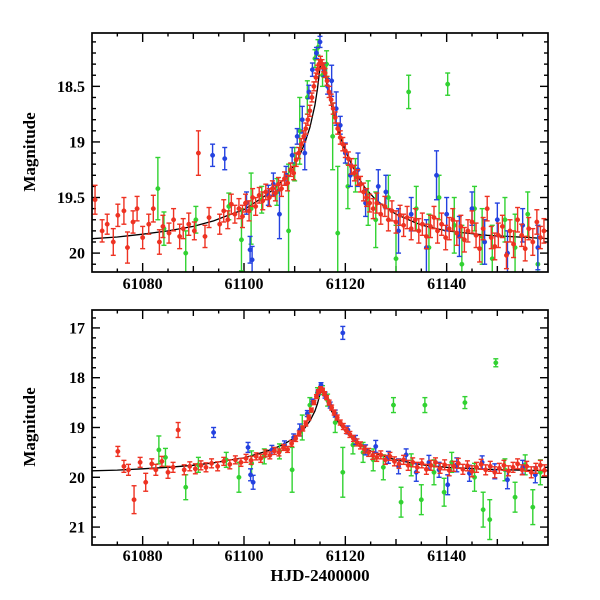  Describe the element at coordinates (446, 284) in the screenshot. I see `x-tick-label: 61140` at that location.